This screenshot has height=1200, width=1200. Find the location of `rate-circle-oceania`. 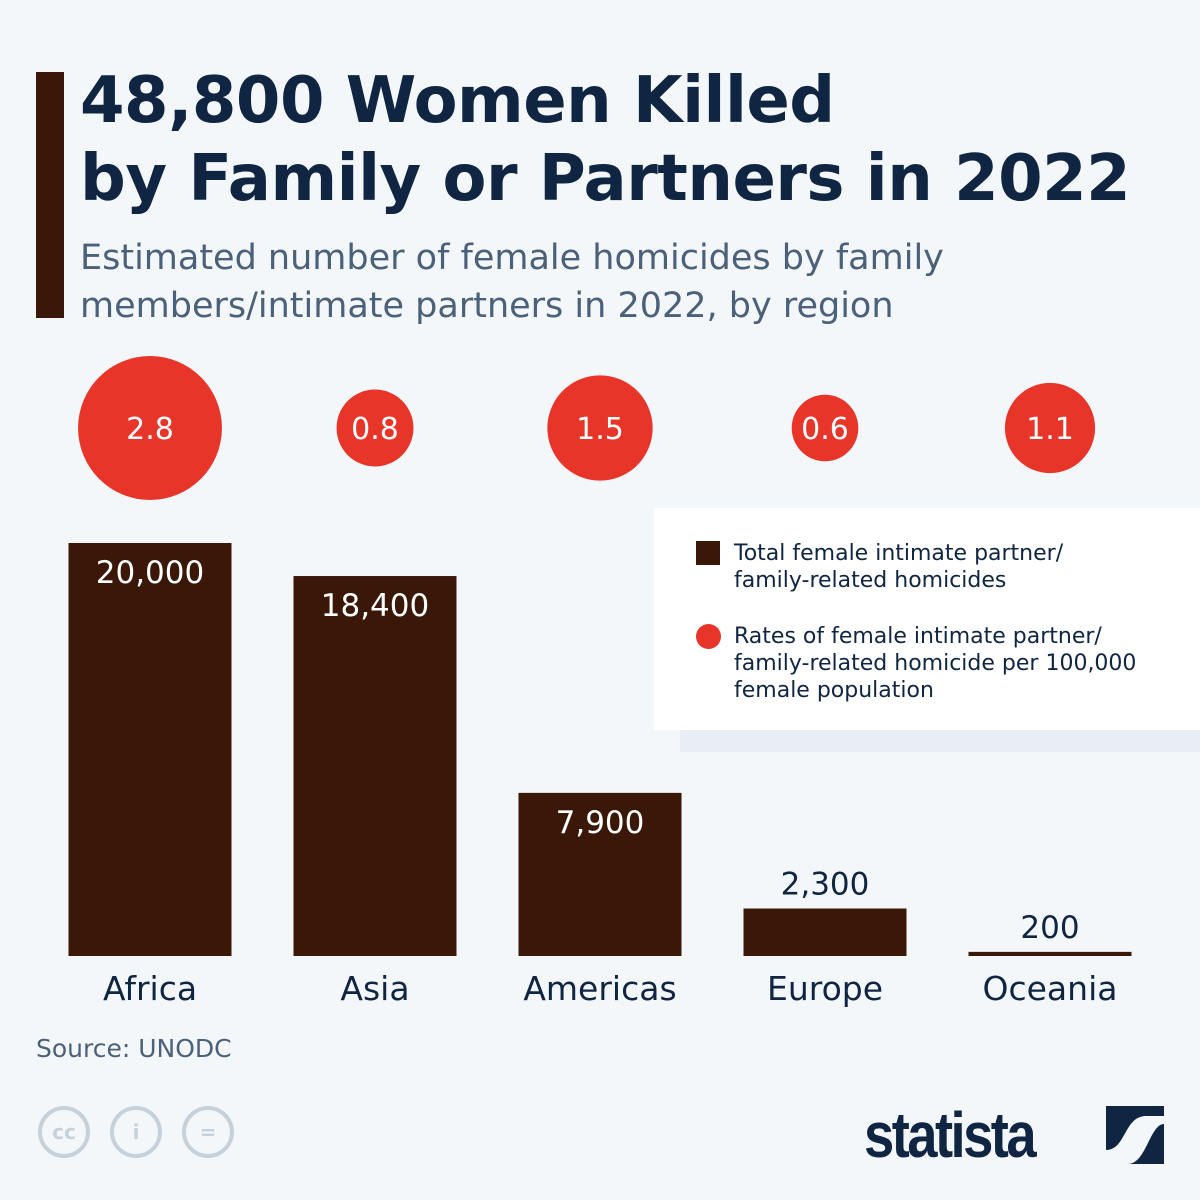

rate-circle-oceania is located at coordinates (1050, 428).